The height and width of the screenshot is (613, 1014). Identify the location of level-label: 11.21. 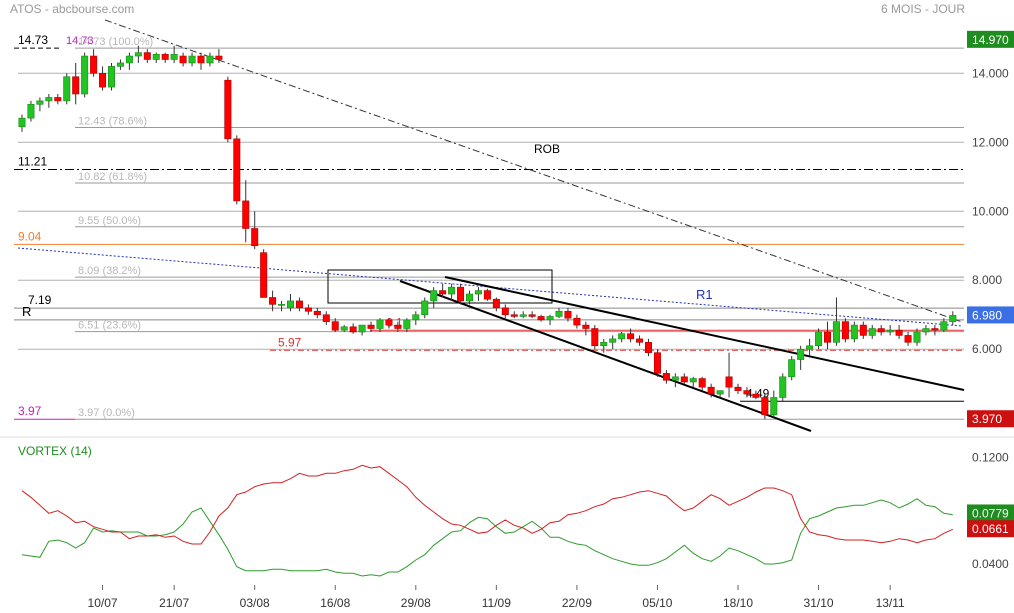
(32, 162).